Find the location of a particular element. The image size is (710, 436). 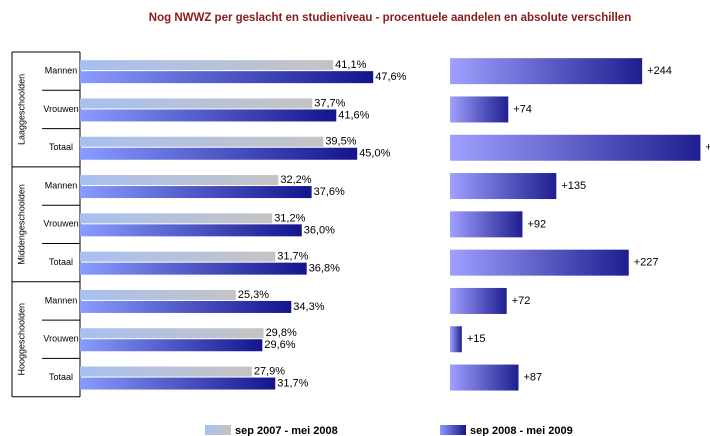

group-label: Hooggeschoolden is located at coordinates (21, 339).